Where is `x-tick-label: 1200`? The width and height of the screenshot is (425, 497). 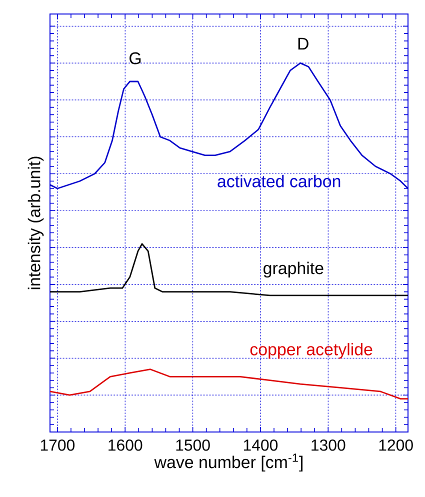
x-tick-label: 1200 is located at coordinates (396, 445).